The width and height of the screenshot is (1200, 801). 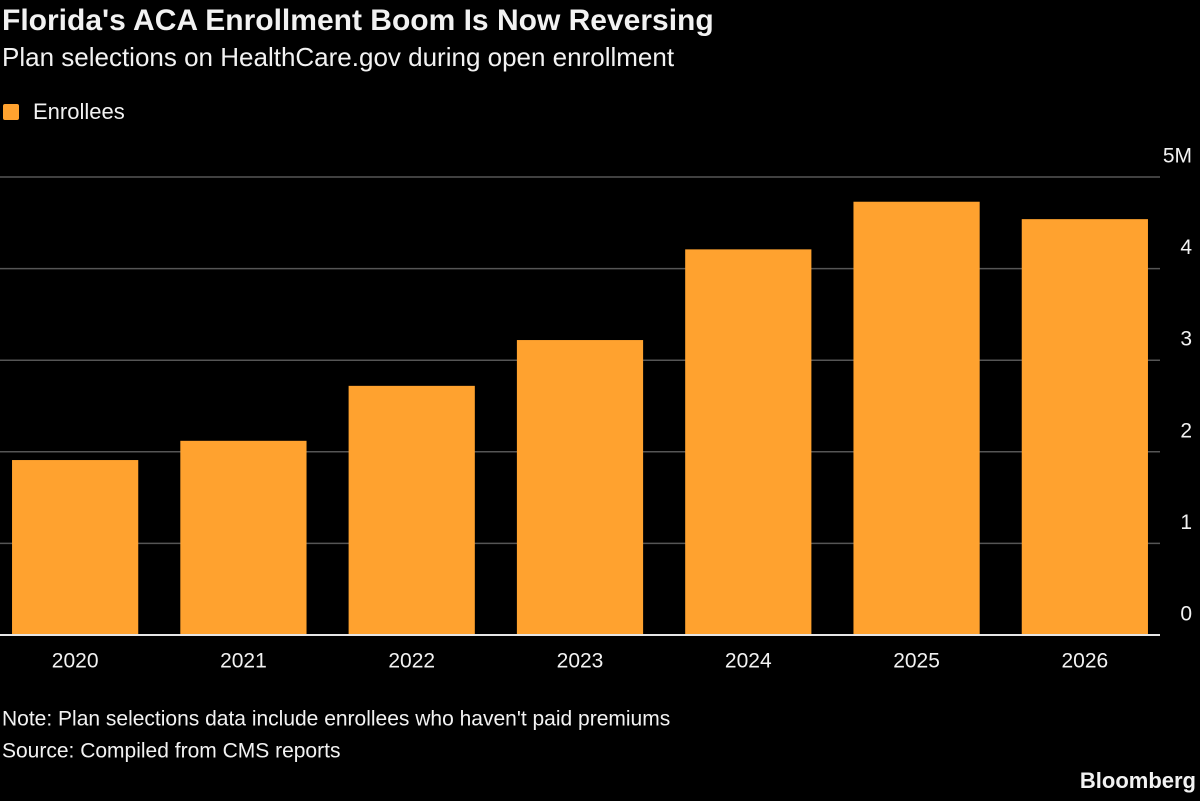 I want to click on x-tick-label: 2020, so click(x=75, y=661).